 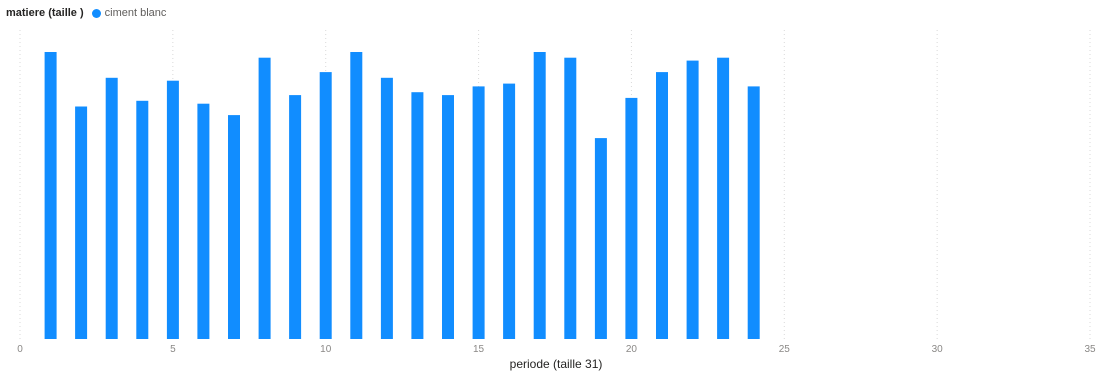 What do you see at coordinates (20, 349) in the screenshot?
I see `x-tick-label: 0` at bounding box center [20, 349].